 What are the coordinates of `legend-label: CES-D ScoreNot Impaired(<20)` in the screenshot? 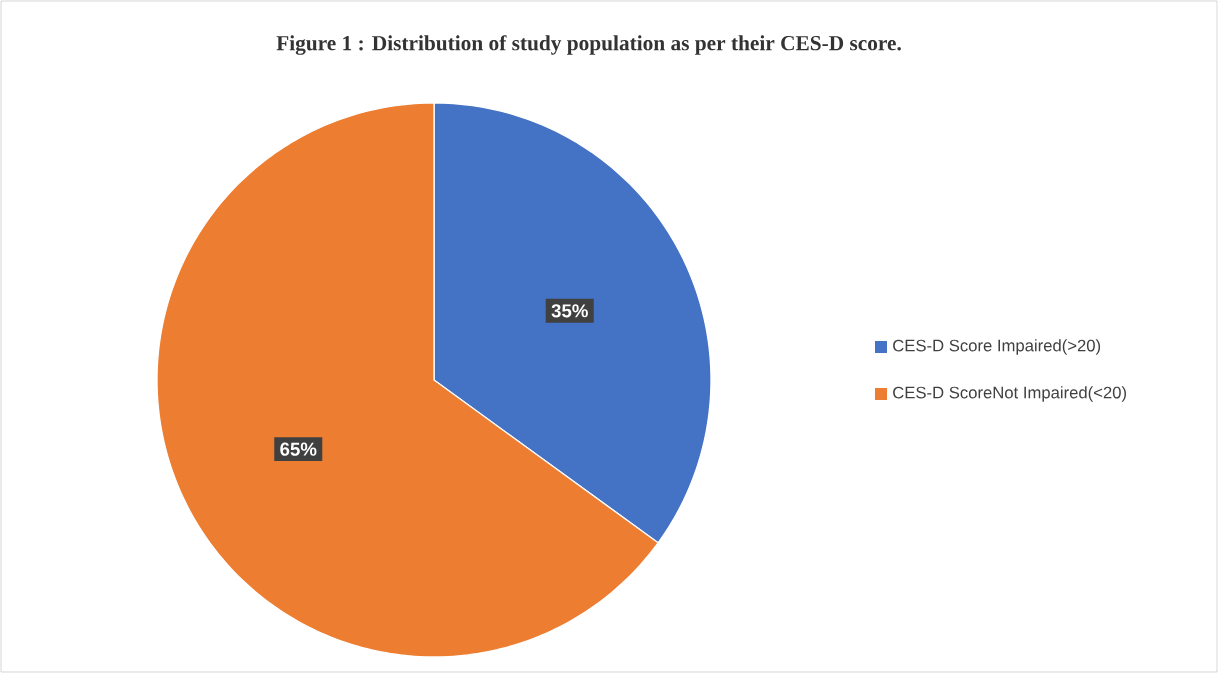 It's located at (1009, 394).